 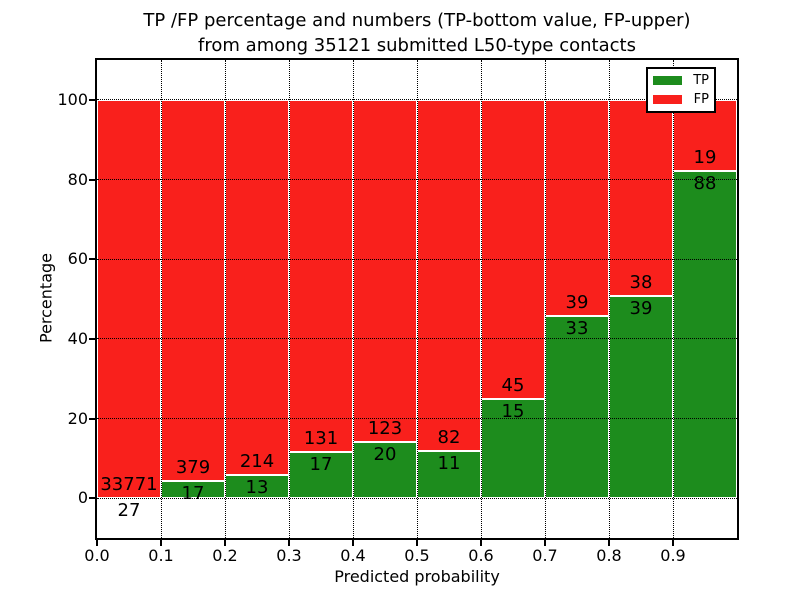 What do you see at coordinates (97, 555) in the screenshot?
I see `x-tick-label: 0.0` at bounding box center [97, 555].